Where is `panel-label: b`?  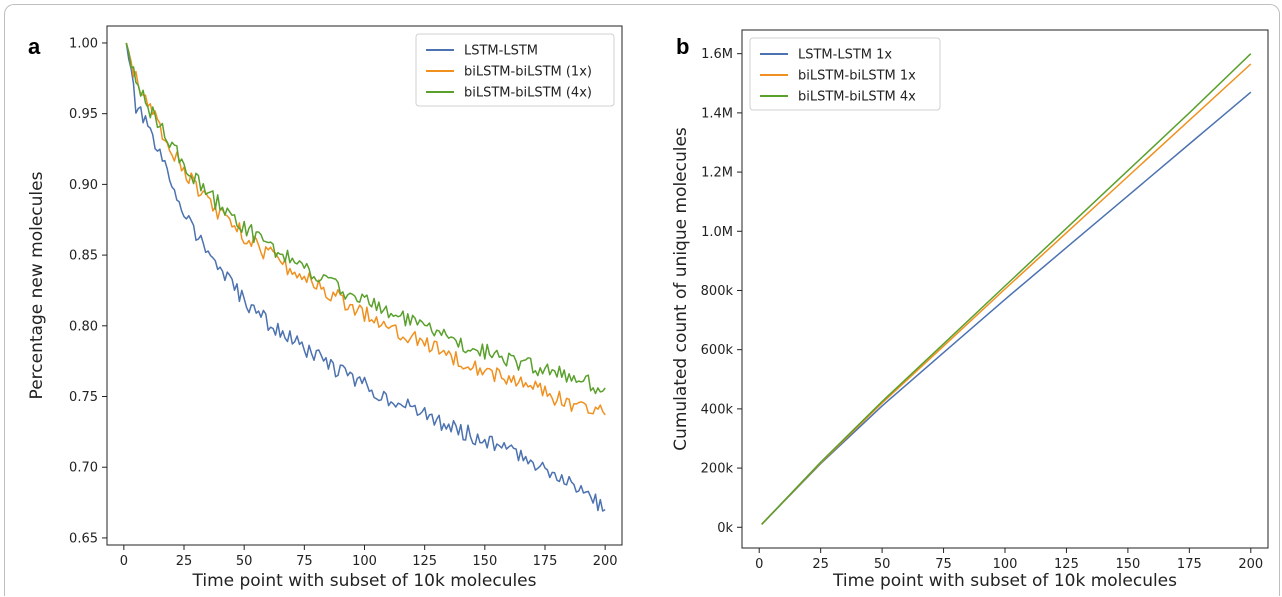 panel-label: b is located at coordinates (682, 46).